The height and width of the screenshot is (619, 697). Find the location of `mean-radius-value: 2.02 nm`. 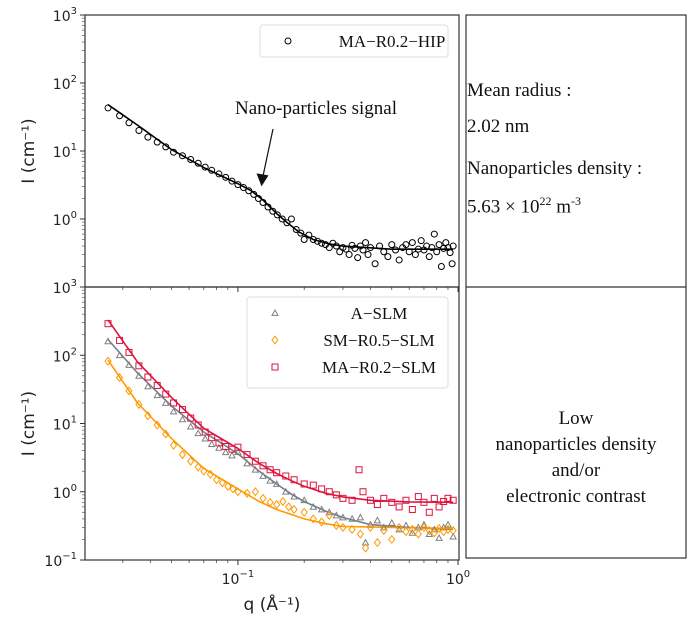

mean-radius-value: 2.02 nm is located at coordinates (498, 126).